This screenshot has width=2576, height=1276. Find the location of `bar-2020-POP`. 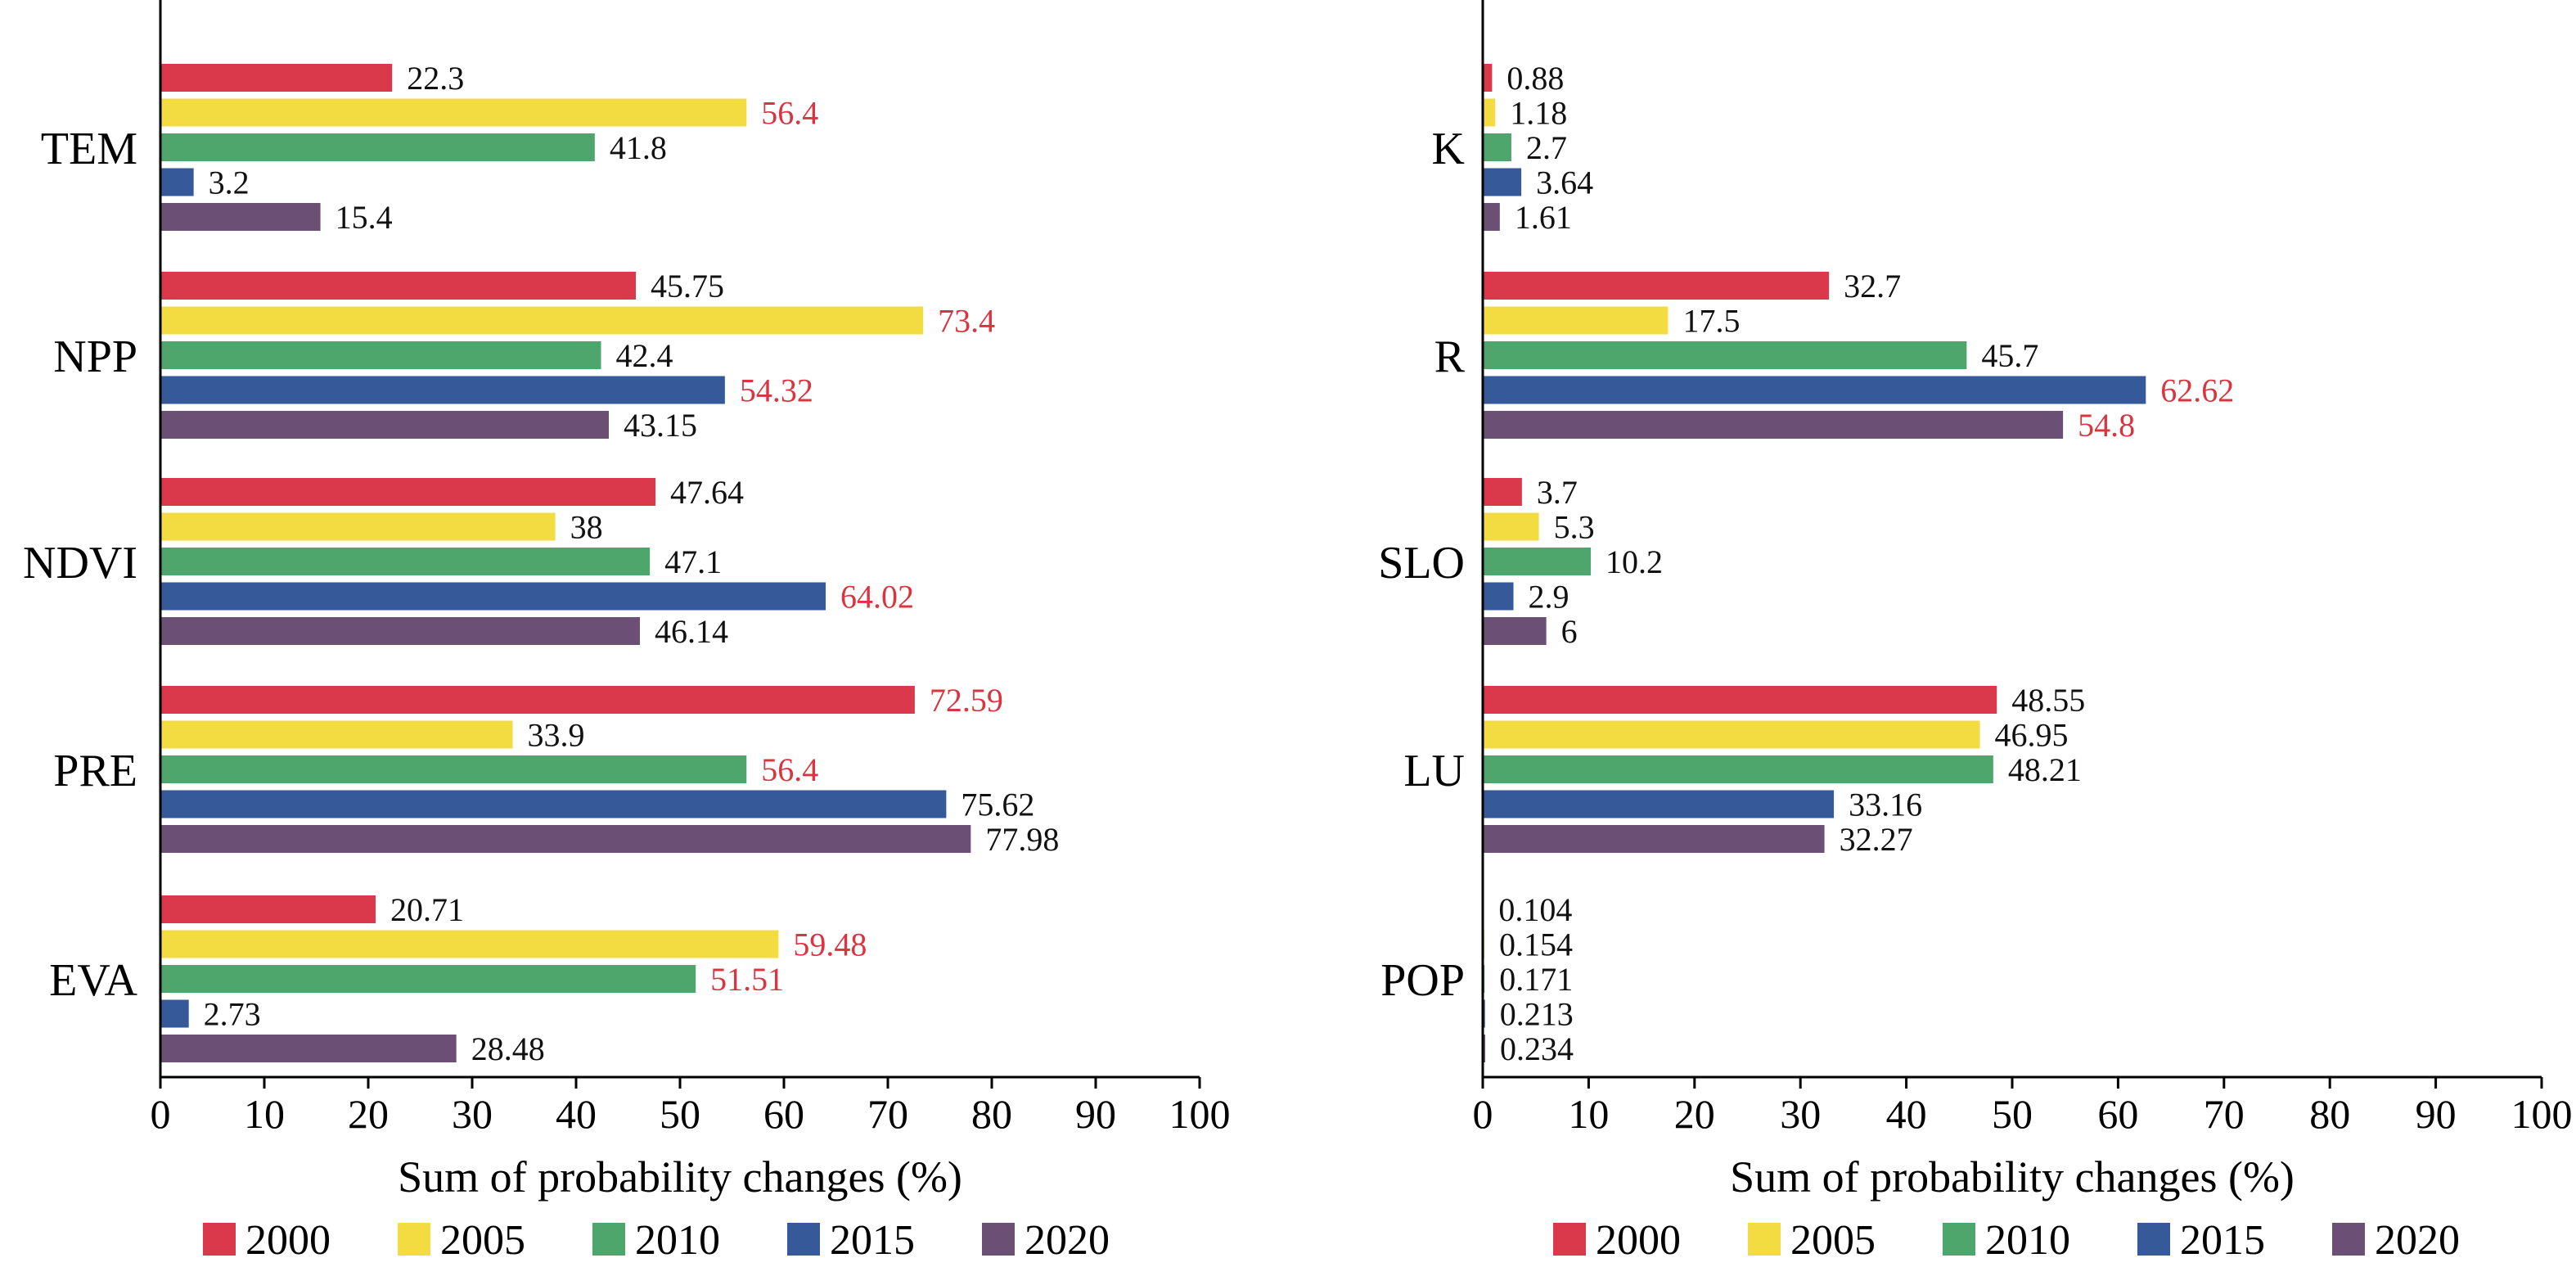

bar-2020-POP is located at coordinates (1484, 1048).